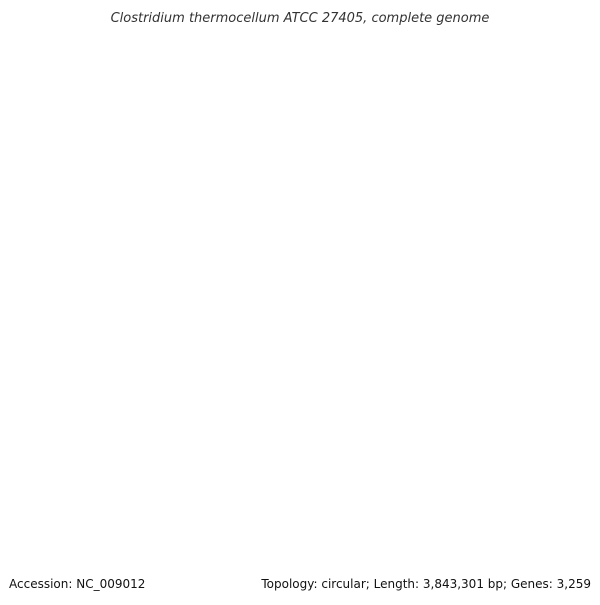 The height and width of the screenshot is (605, 600). I want to click on accession-text: Accession: NC_009012, so click(77, 584).